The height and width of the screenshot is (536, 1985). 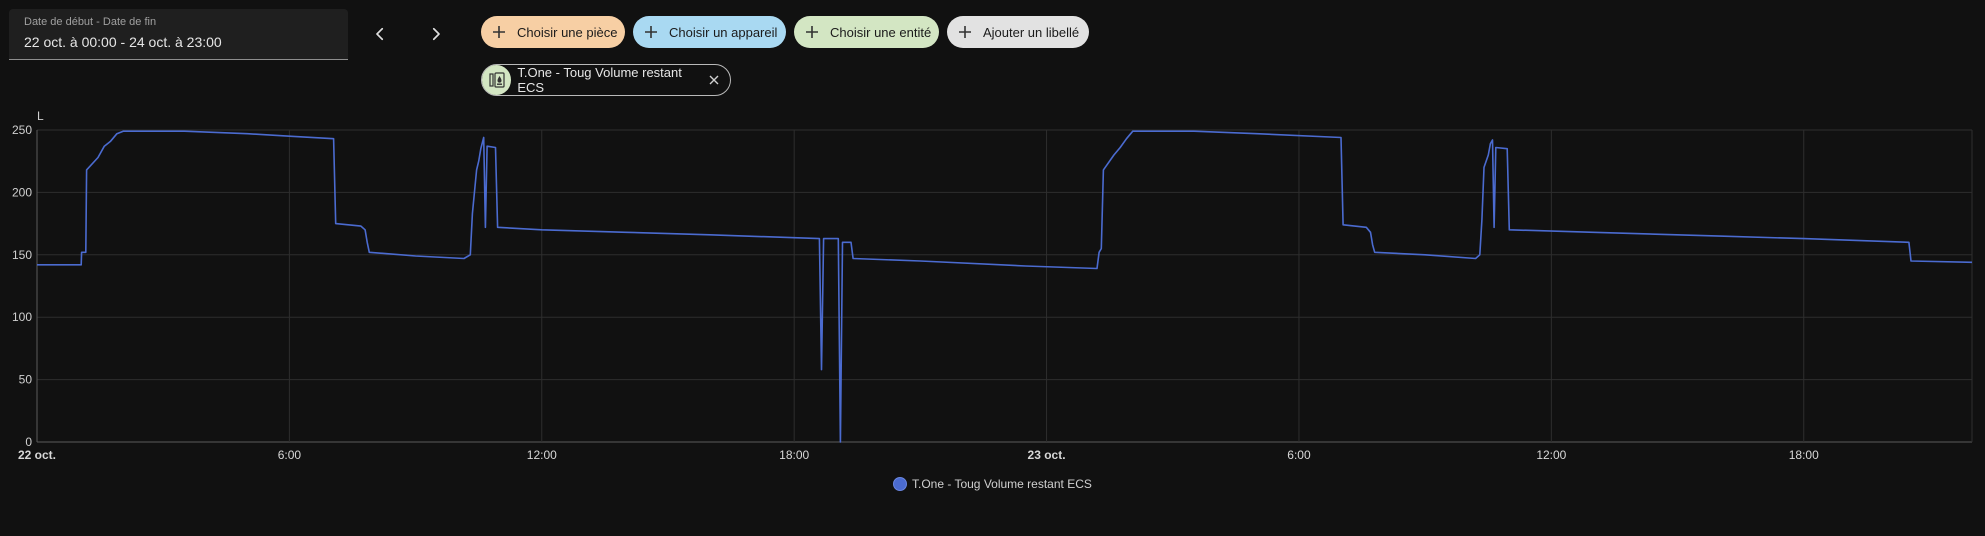 What do you see at coordinates (22, 286) in the screenshot?
I see `y-axis-ticks: 0 50 100 150 200 250` at bounding box center [22, 286].